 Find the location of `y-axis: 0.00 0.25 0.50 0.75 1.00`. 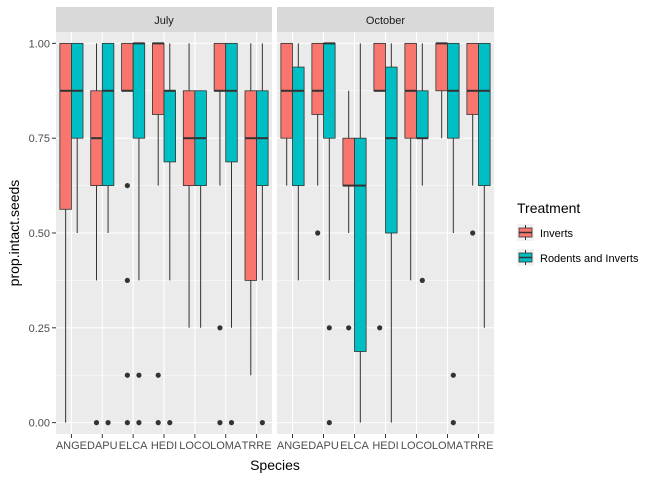

y-axis: 0.00 0.25 0.50 0.75 1.00 is located at coordinates (42, 234).